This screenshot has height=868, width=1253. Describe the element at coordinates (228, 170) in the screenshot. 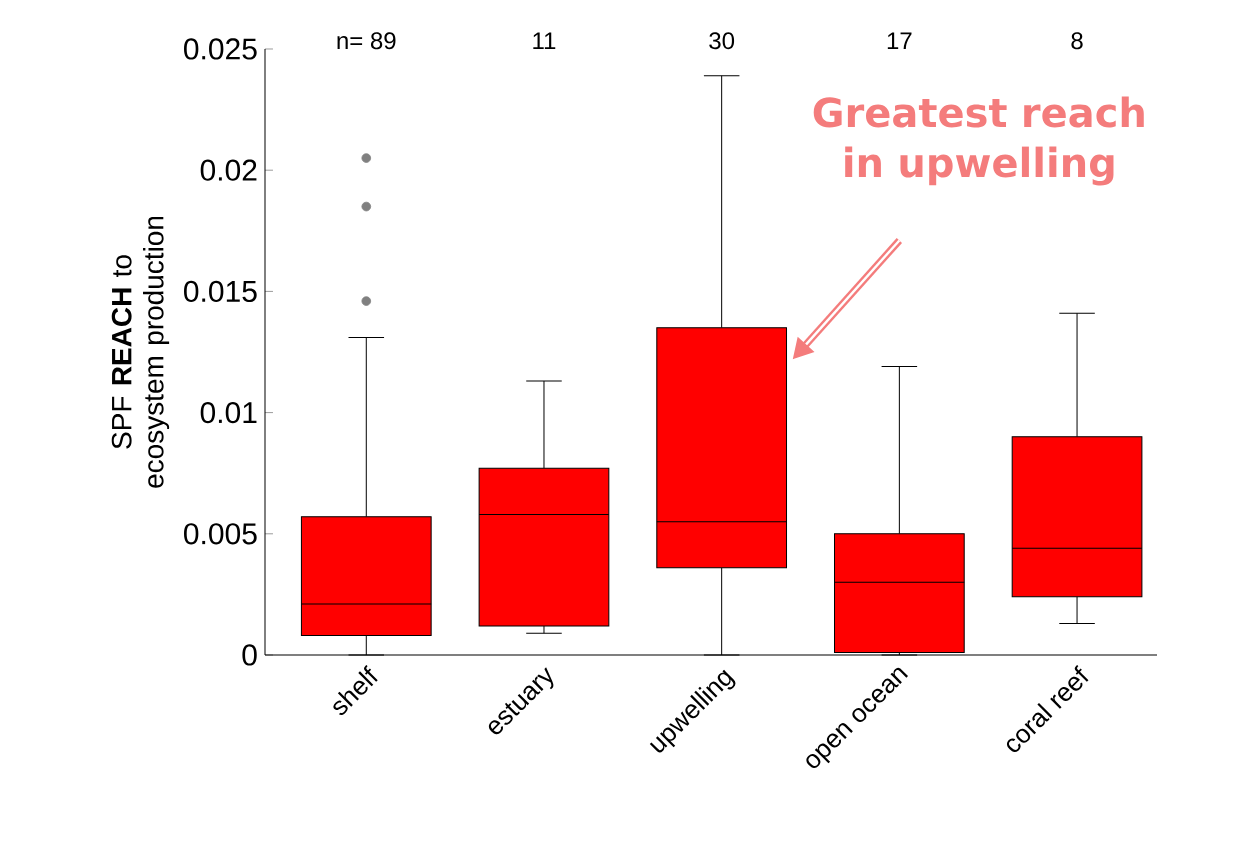

I see `y-tick-label: 0.02` at that location.